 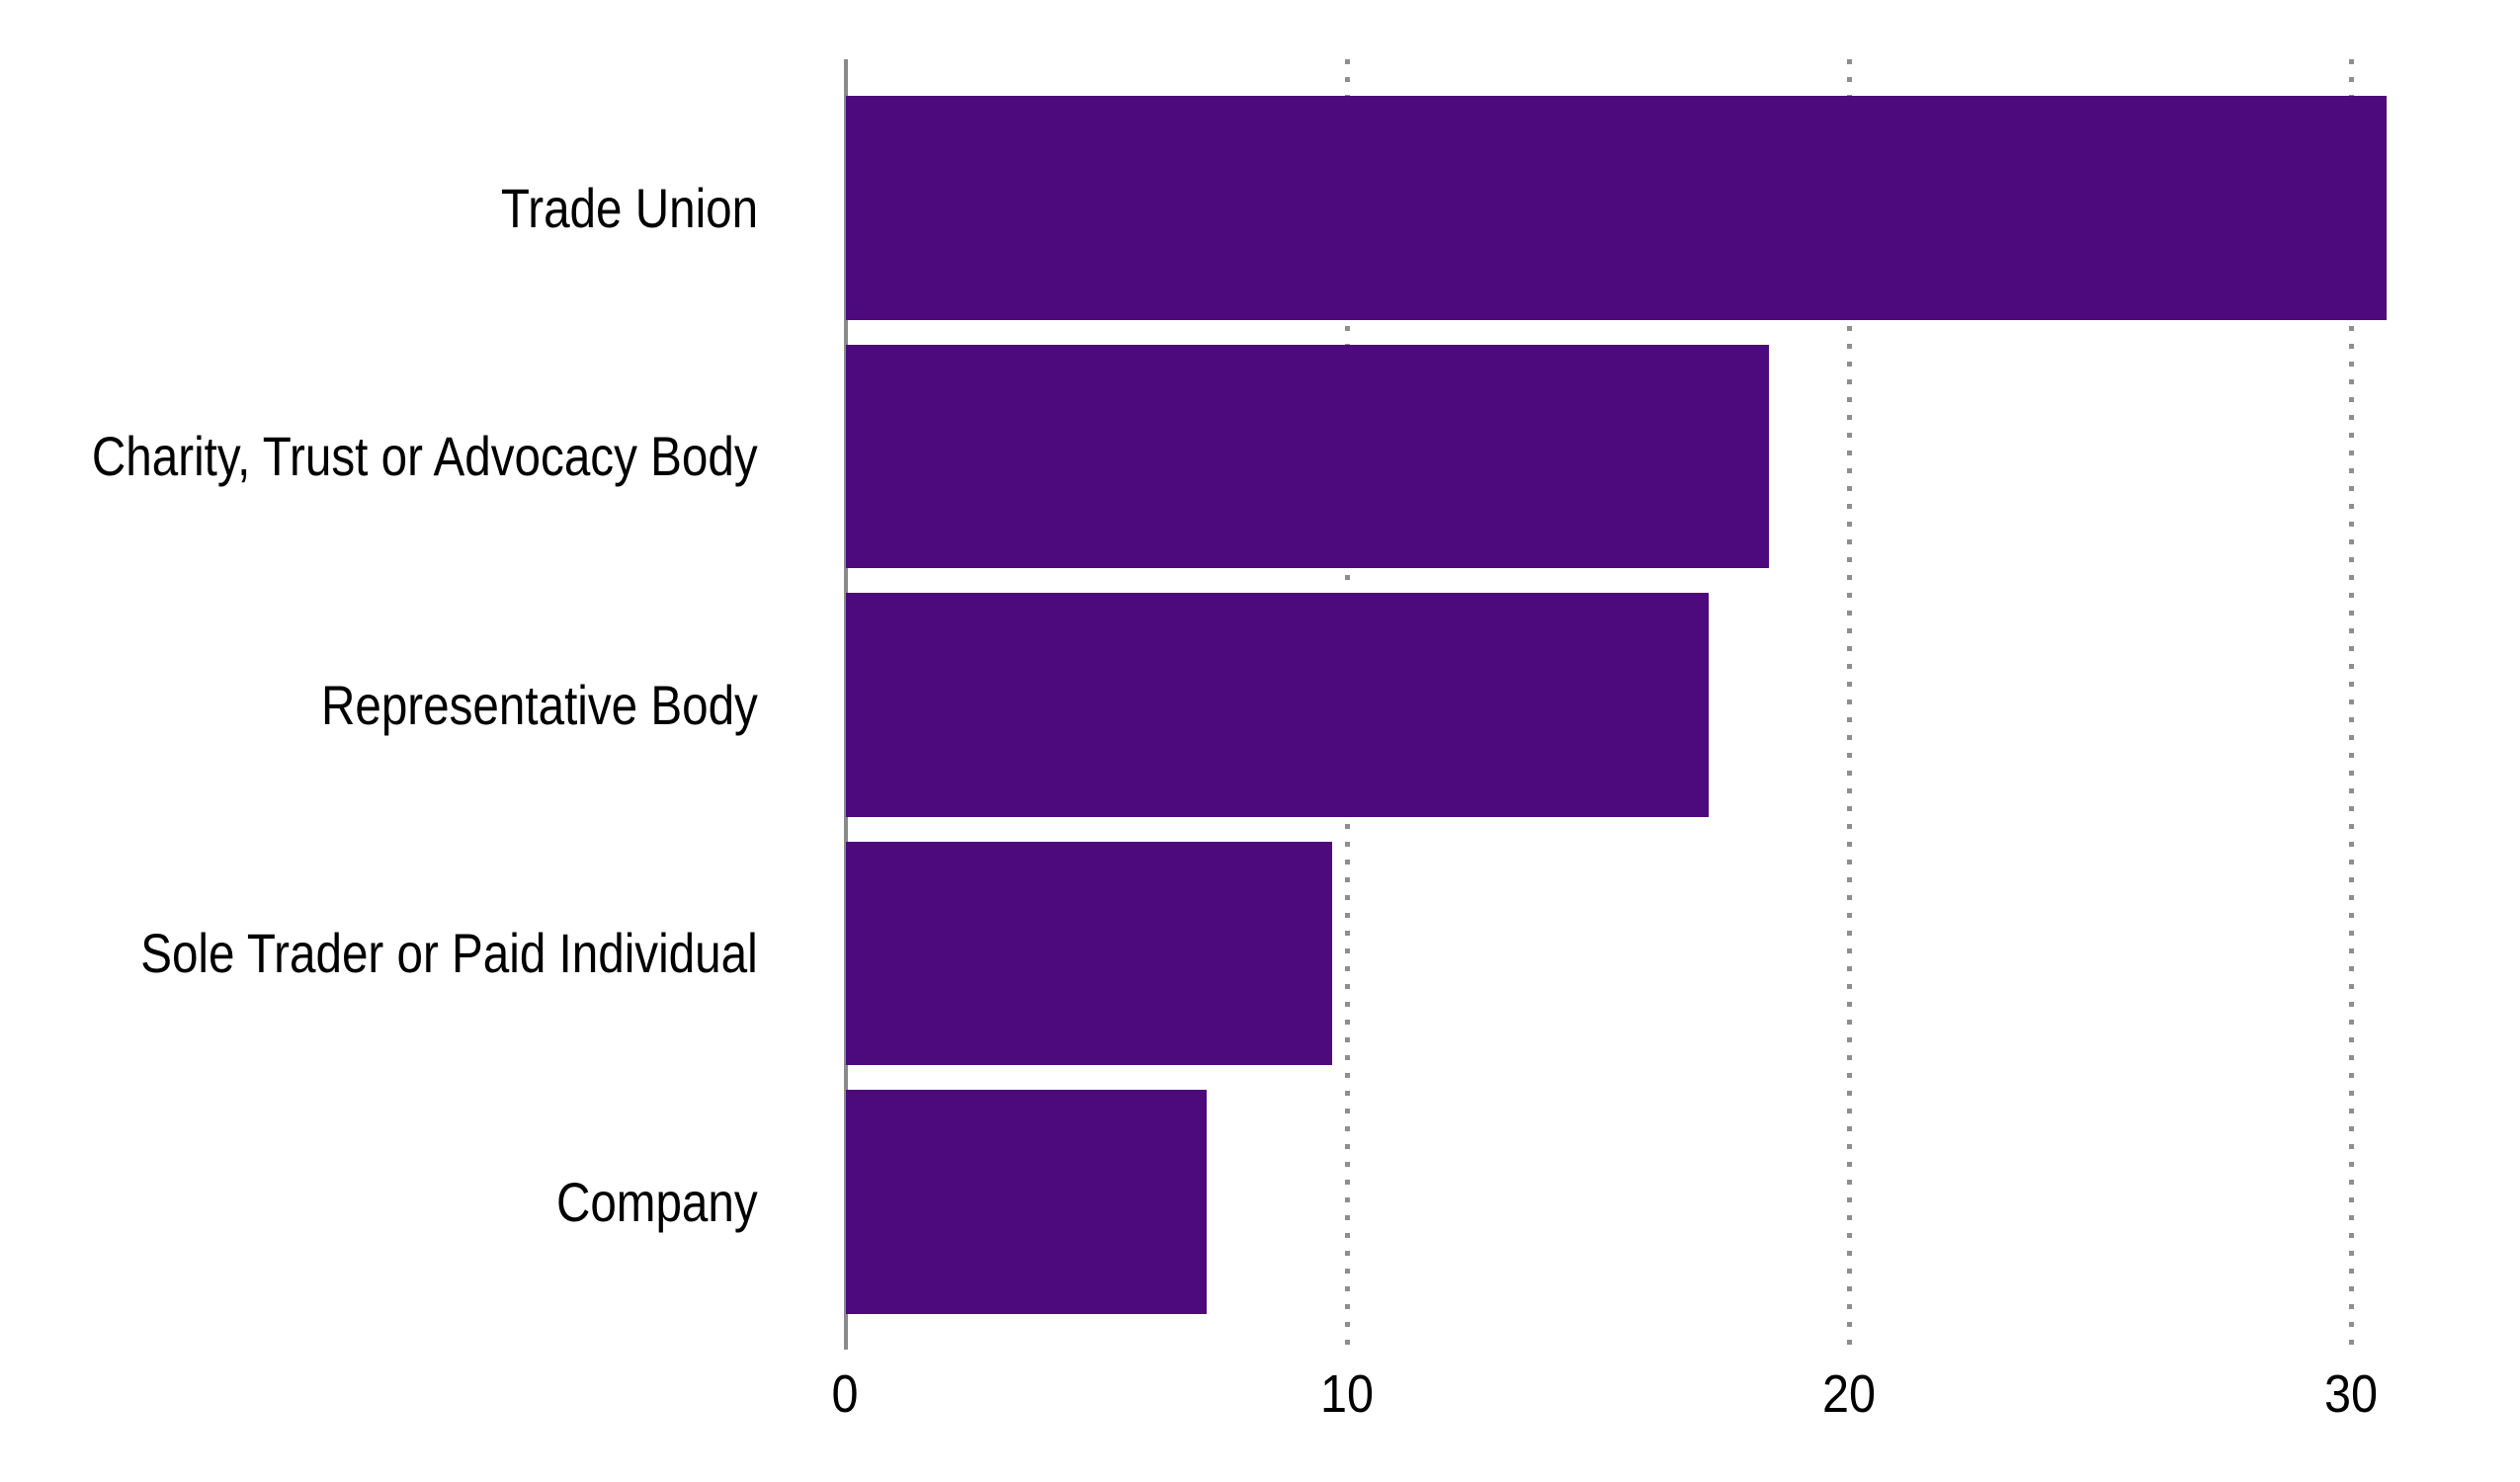 I want to click on x-tick-0: 0, so click(x=846, y=1394).